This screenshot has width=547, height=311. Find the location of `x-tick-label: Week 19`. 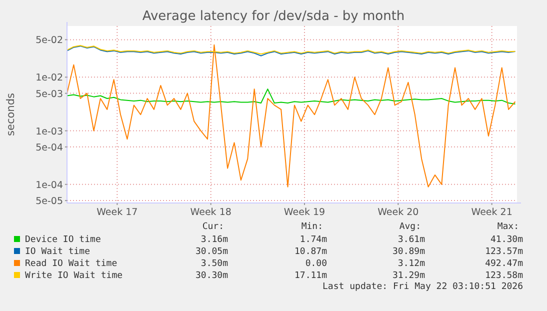

x-tick-label: Week 19 is located at coordinates (305, 212).